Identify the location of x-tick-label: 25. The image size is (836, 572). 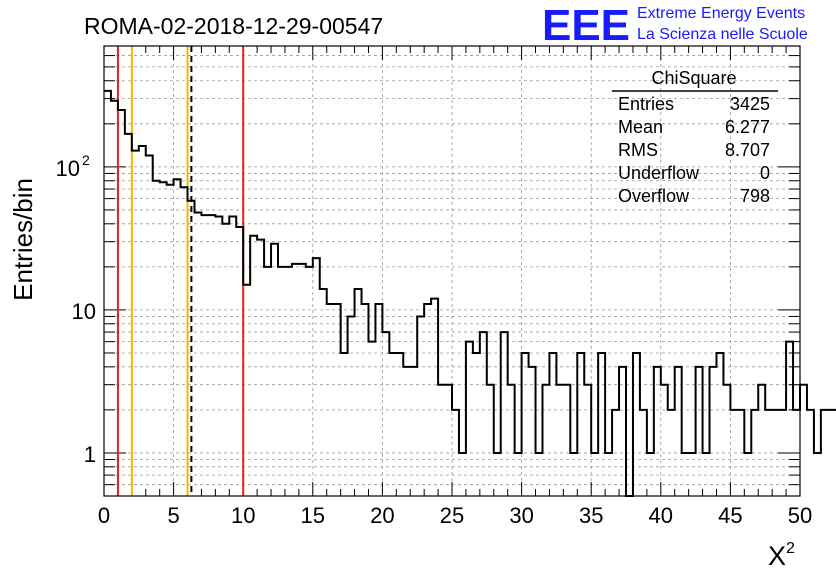
(452, 515).